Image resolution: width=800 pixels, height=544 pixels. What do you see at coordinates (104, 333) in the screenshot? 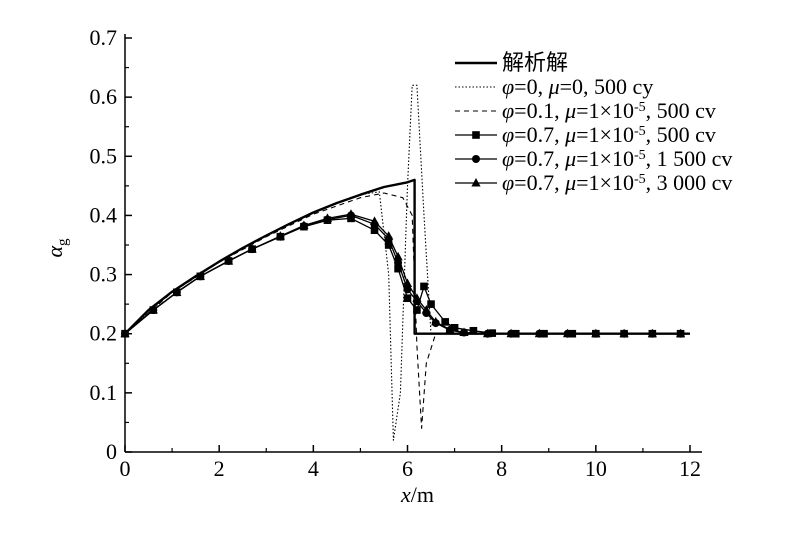
I see `y-tick-label: 0.2` at bounding box center [104, 333].